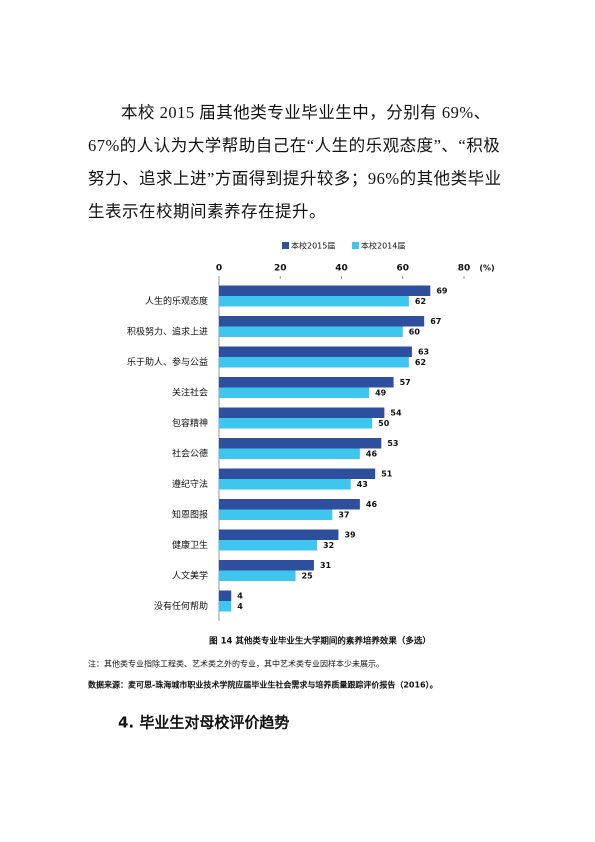 Image resolution: width=595 pixels, height=842 pixels. What do you see at coordinates (486, 268) in the screenshot?
I see `x-unit: (%)` at bounding box center [486, 268].